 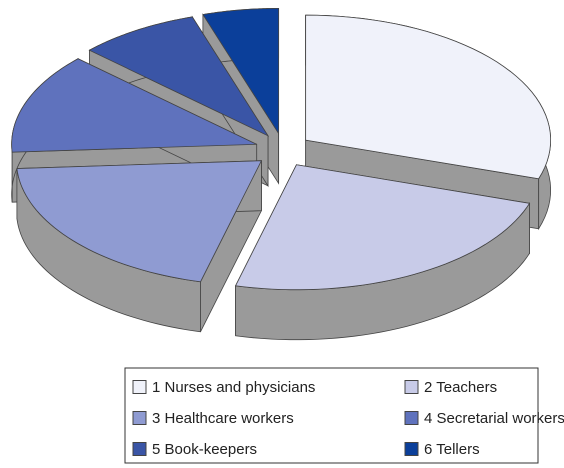 What do you see at coordinates (223, 418) in the screenshot?
I see `legend-label: 3 Healthcare workers` at bounding box center [223, 418].